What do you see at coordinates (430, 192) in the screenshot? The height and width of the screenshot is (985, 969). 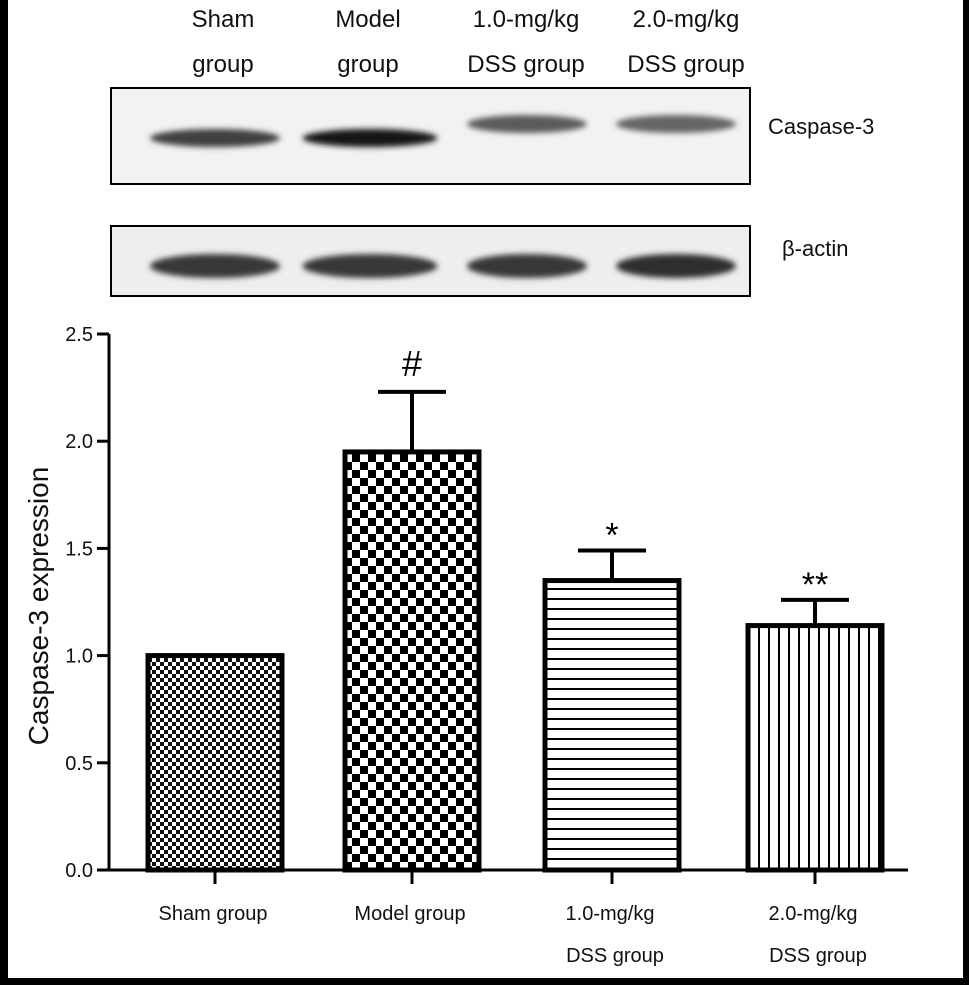 I see `western-blot` at bounding box center [430, 192].